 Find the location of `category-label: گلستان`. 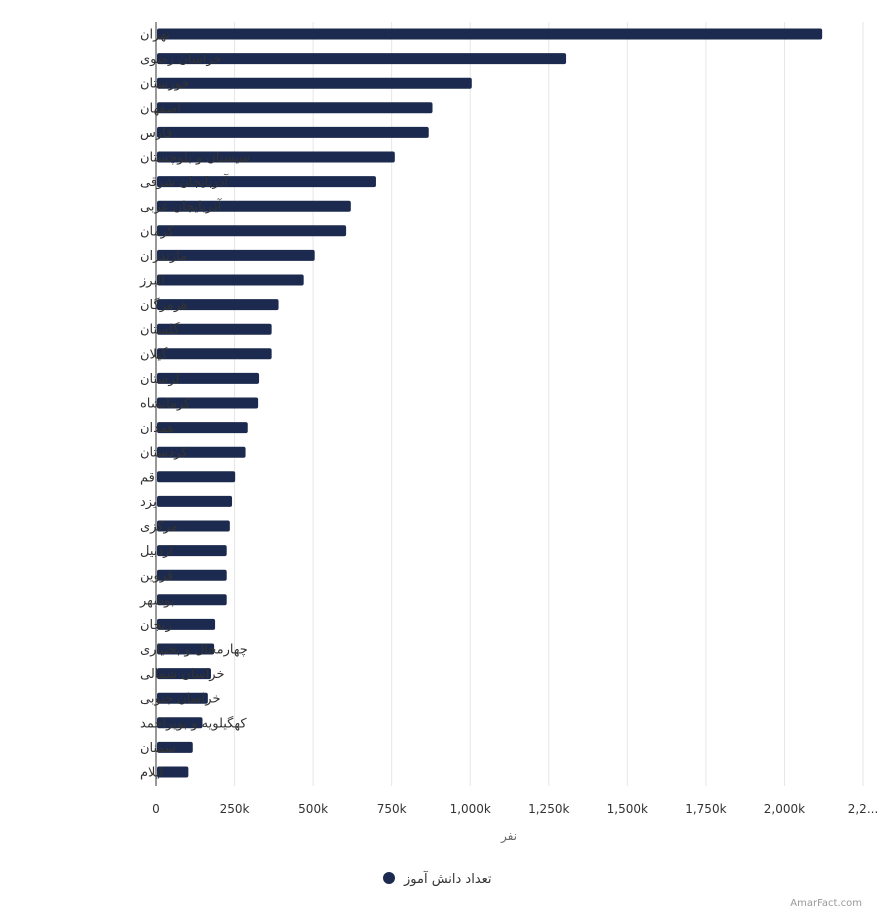

category-label: گلستان is located at coordinates (160, 330).